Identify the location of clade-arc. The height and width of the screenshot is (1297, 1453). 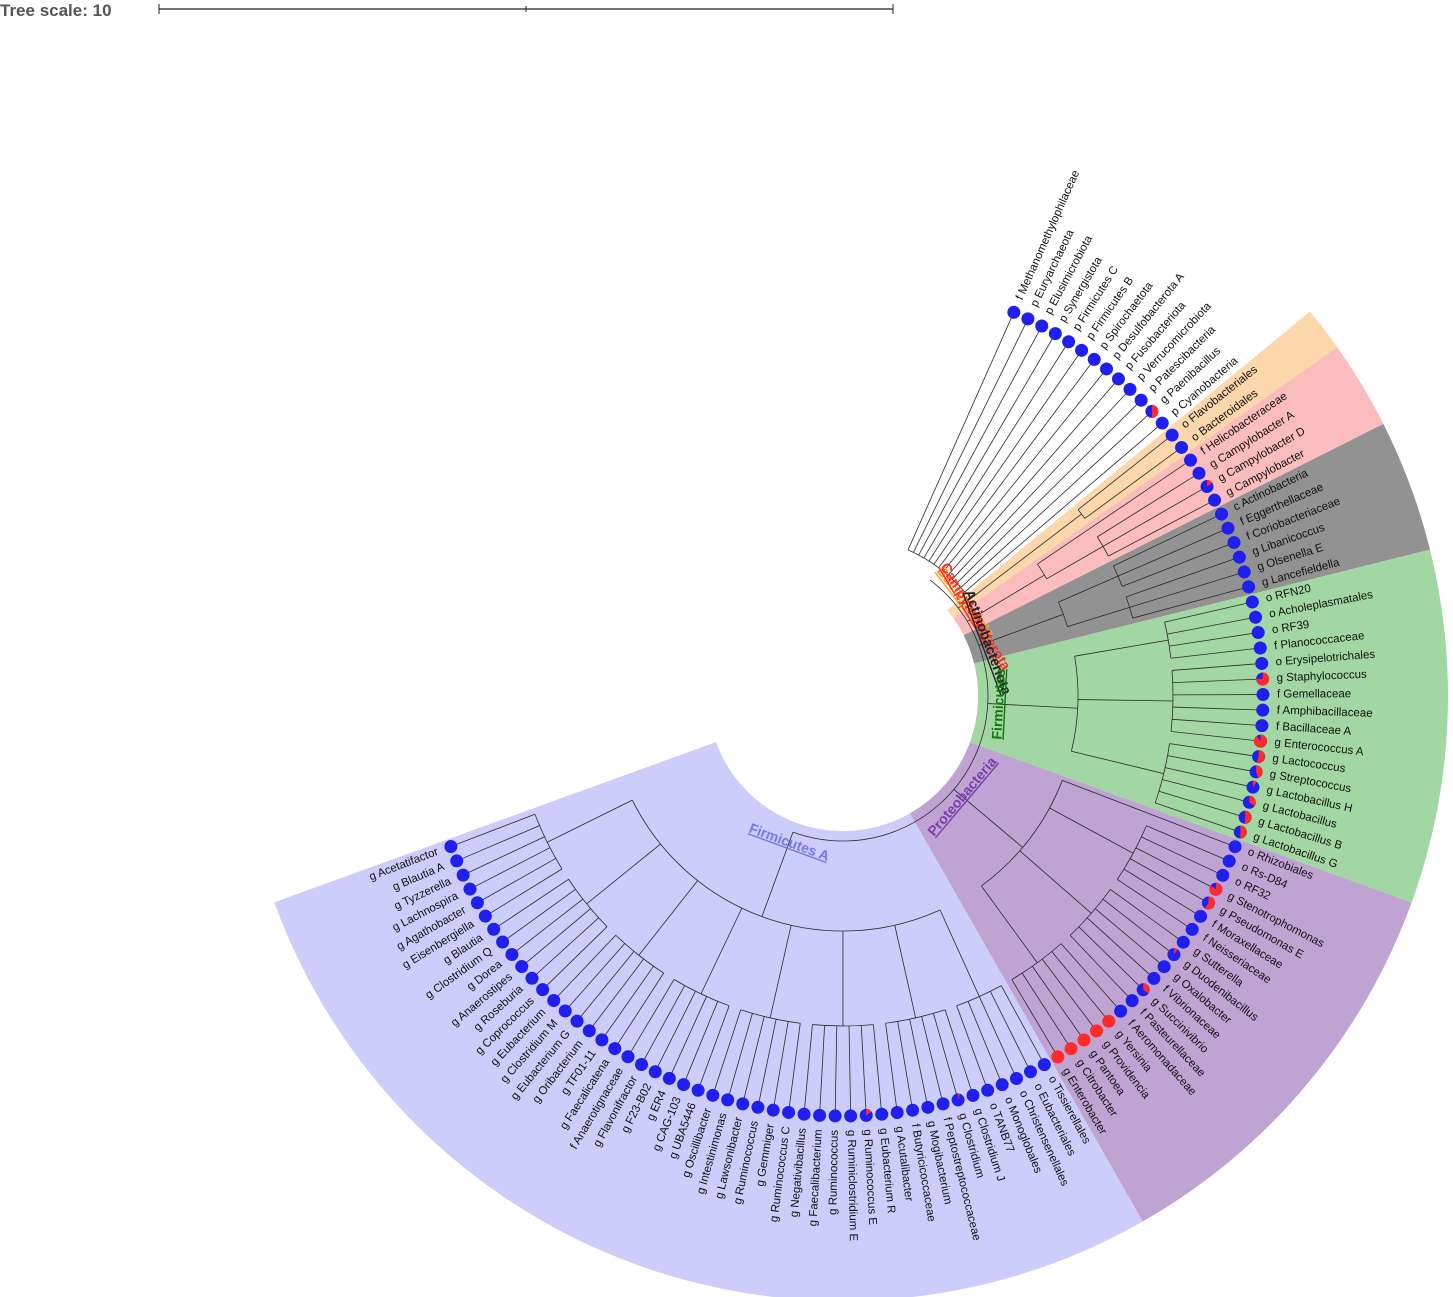
(1075, 704).